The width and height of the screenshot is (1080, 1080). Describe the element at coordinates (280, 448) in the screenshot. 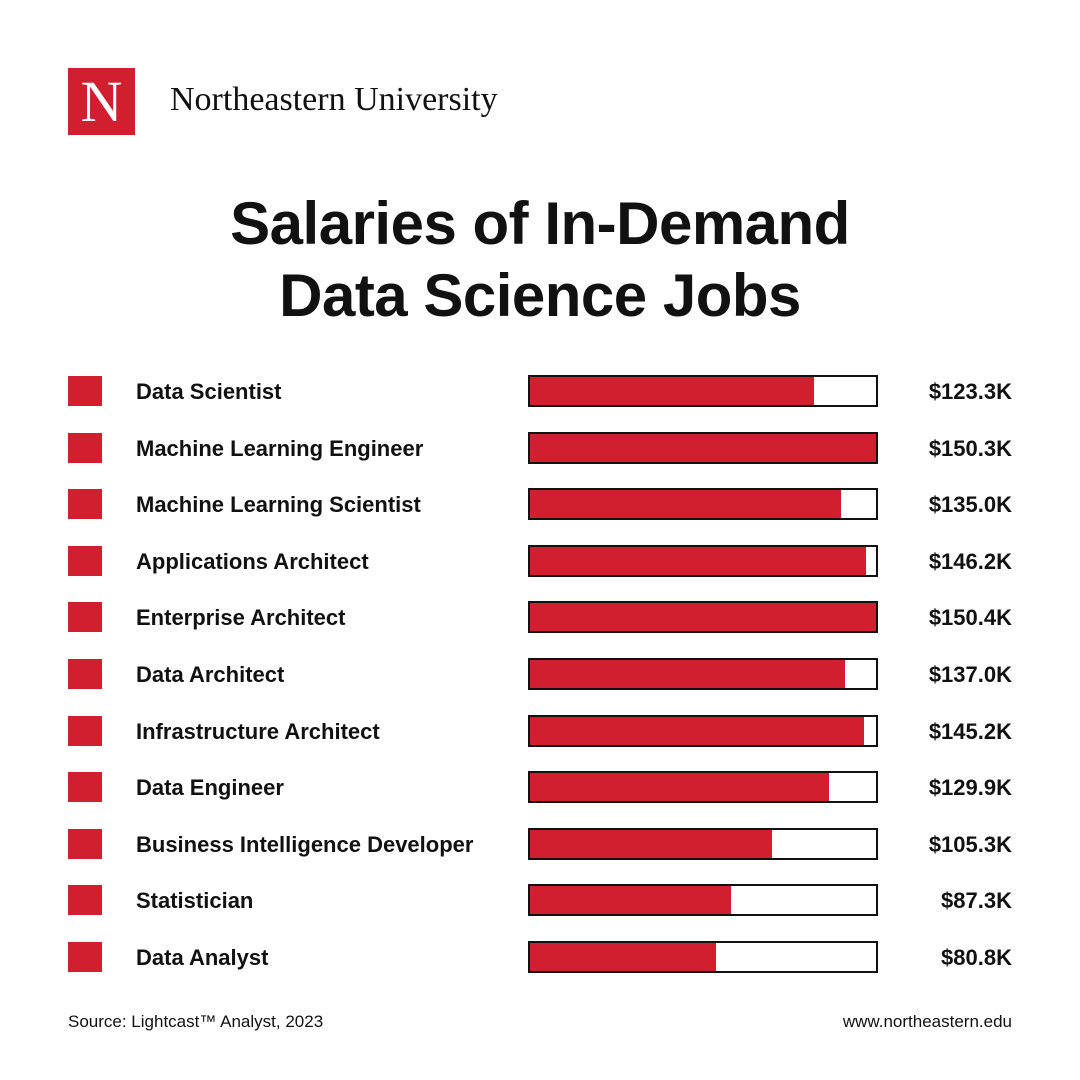

I see `category-label: Machine Learning Engineer` at that location.